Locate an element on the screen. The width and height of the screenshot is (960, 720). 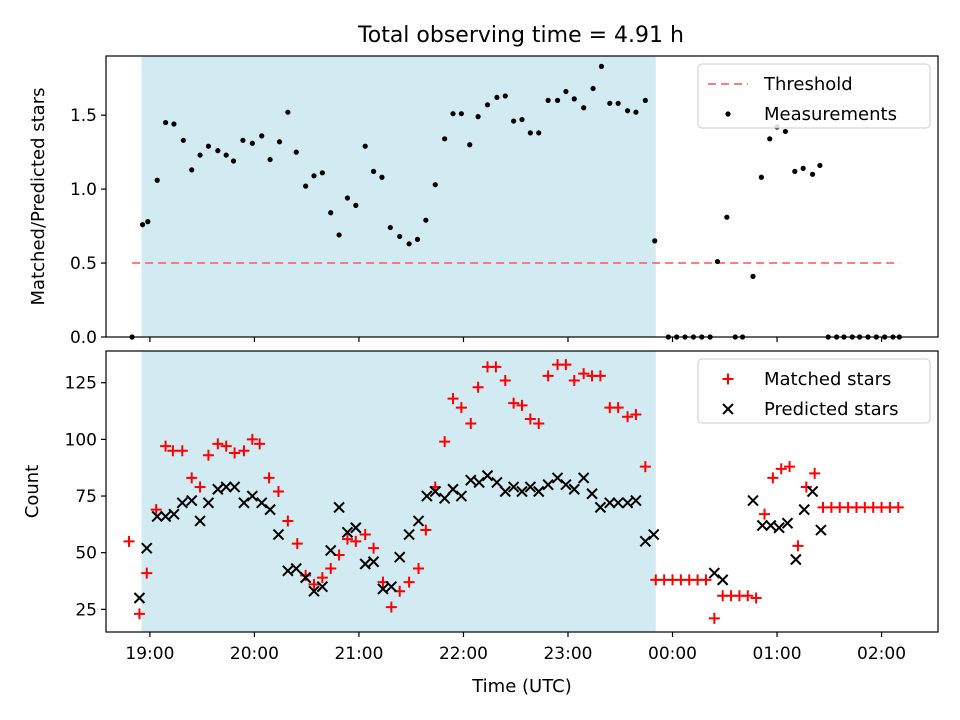
x-tick-label: 21:00 is located at coordinates (358, 654).